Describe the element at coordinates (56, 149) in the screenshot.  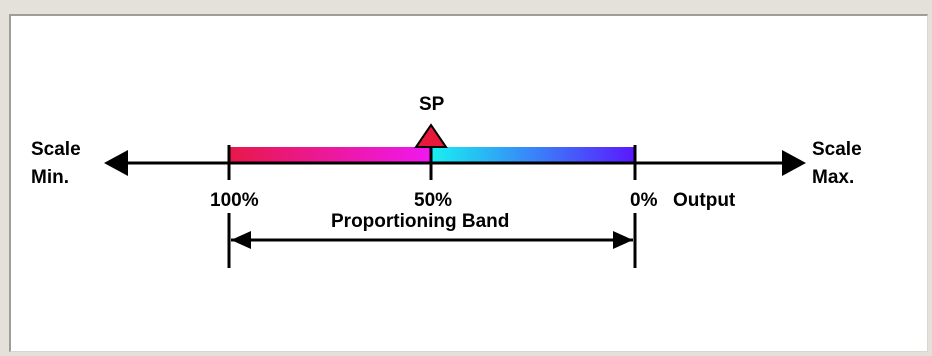
I see `scale-min-label-line1: Scale` at that location.